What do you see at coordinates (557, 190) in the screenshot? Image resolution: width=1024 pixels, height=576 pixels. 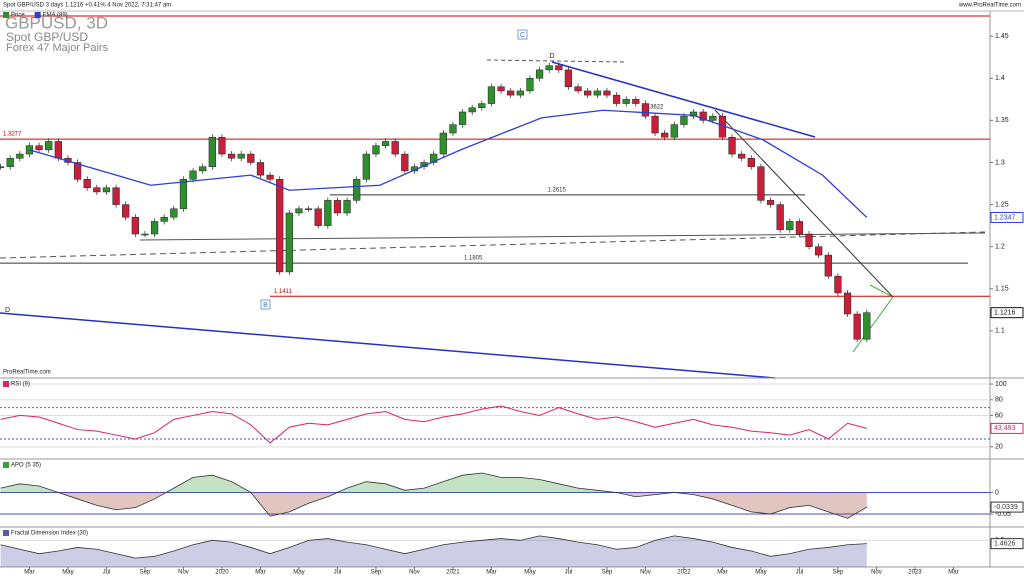 I see `level-label: 1.2615` at bounding box center [557, 190].